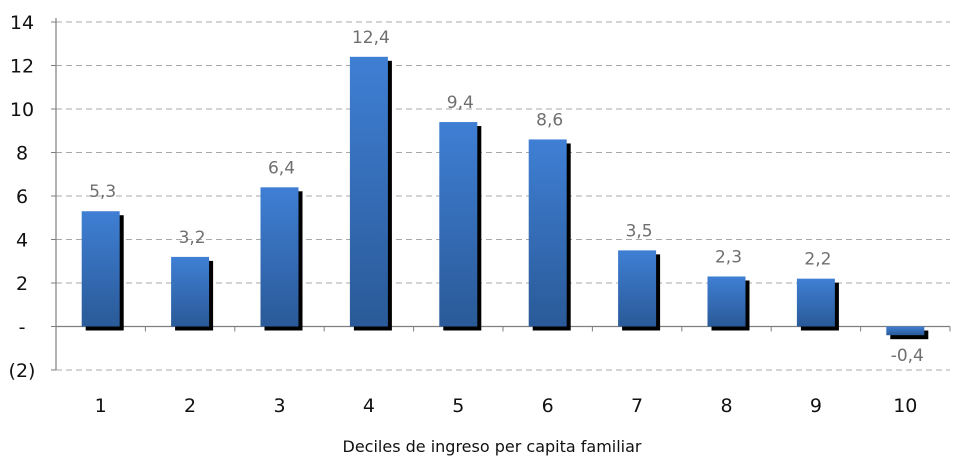 The image size is (967, 462). What do you see at coordinates (637, 406) in the screenshot?
I see `x-tick-label: 7` at bounding box center [637, 406].